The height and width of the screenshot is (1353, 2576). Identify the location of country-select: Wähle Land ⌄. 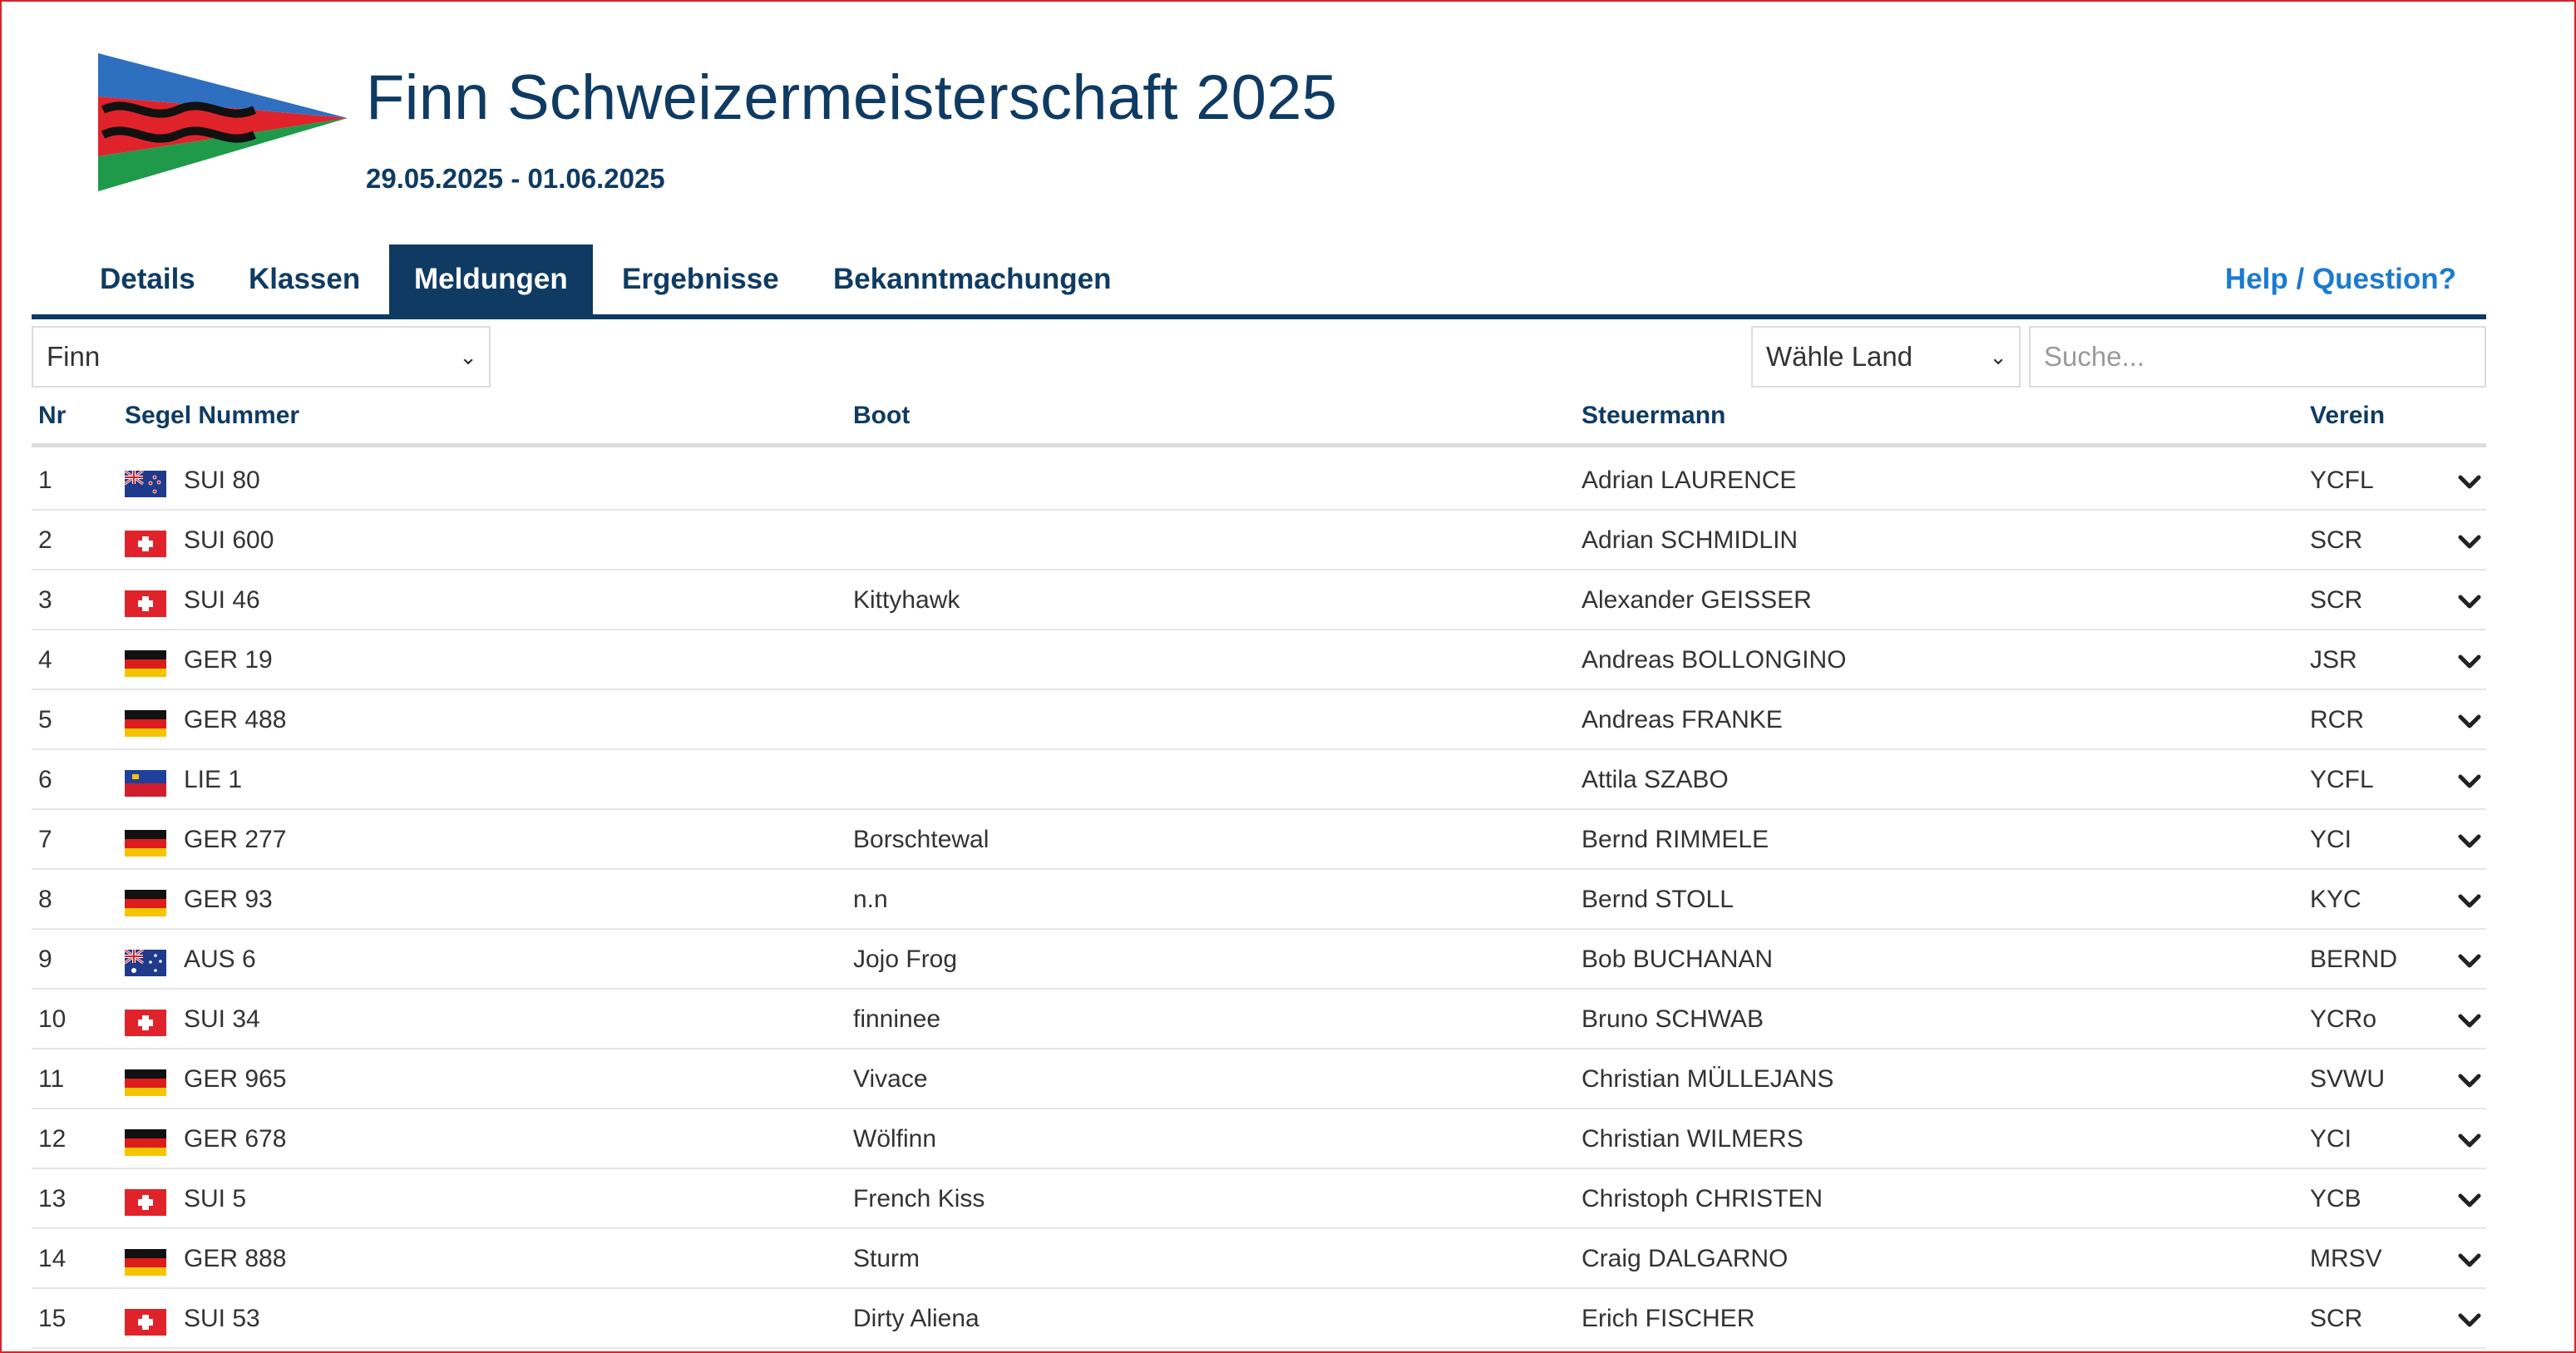
(1886, 357).